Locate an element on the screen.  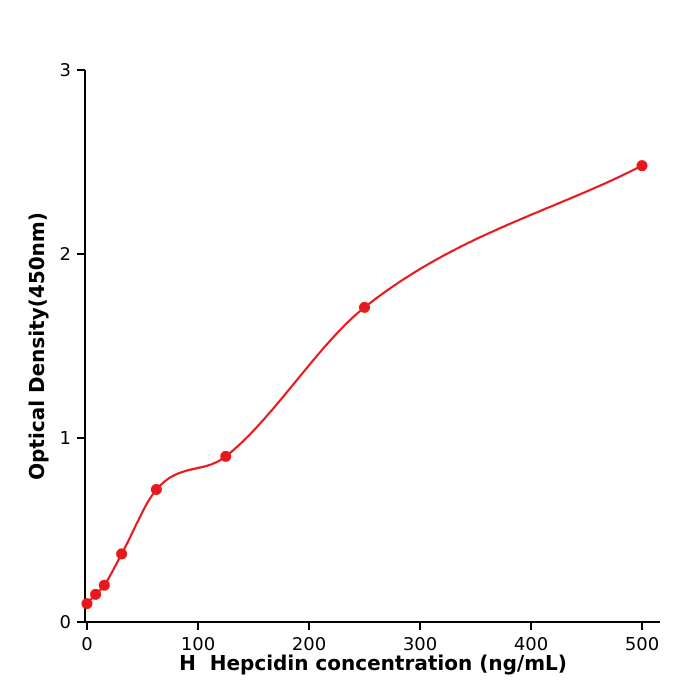
x-axis-title: H Hepcidin concentration (ng/mL) is located at coordinates (373, 663).